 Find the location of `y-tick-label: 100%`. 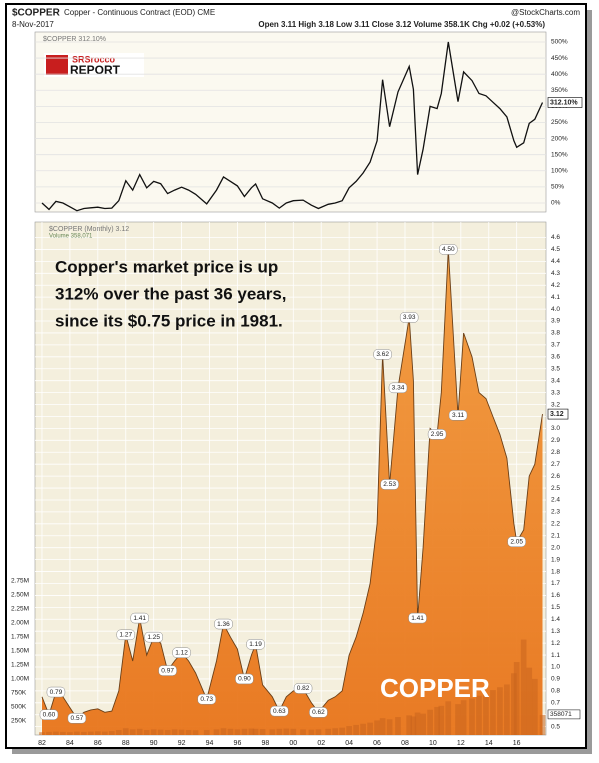

y-tick-label: 100% is located at coordinates (559, 171).